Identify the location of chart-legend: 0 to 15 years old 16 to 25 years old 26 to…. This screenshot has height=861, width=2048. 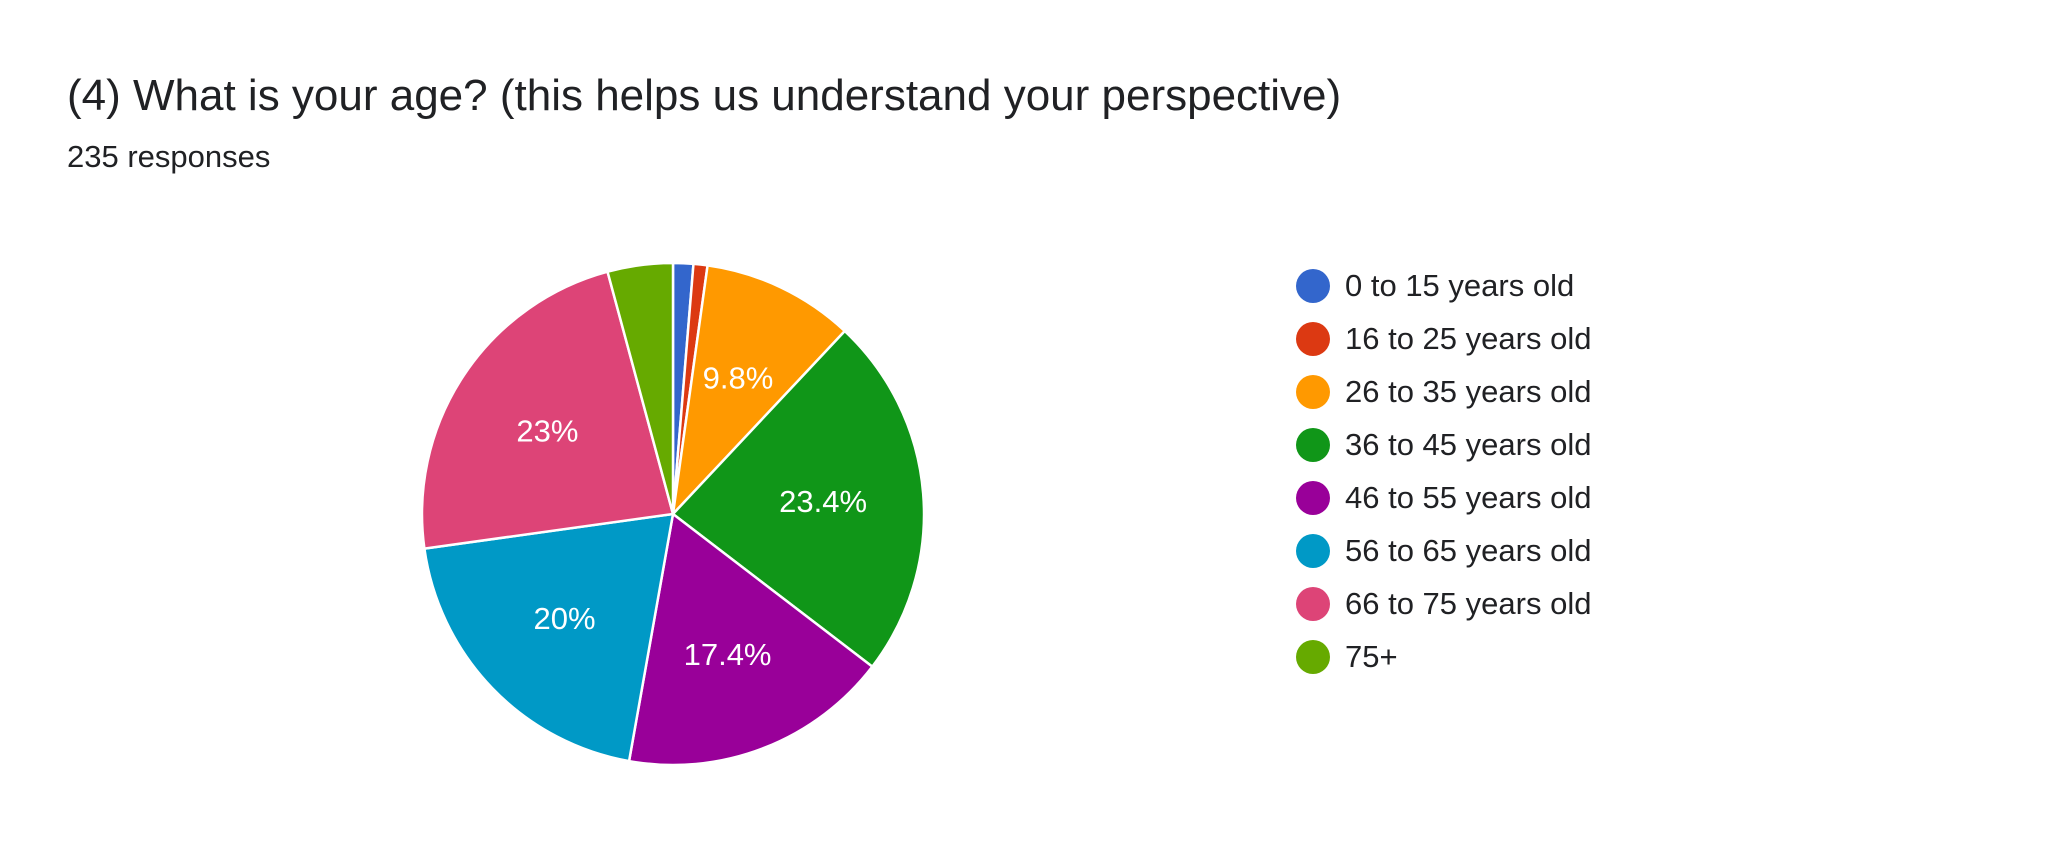
(1443, 471).